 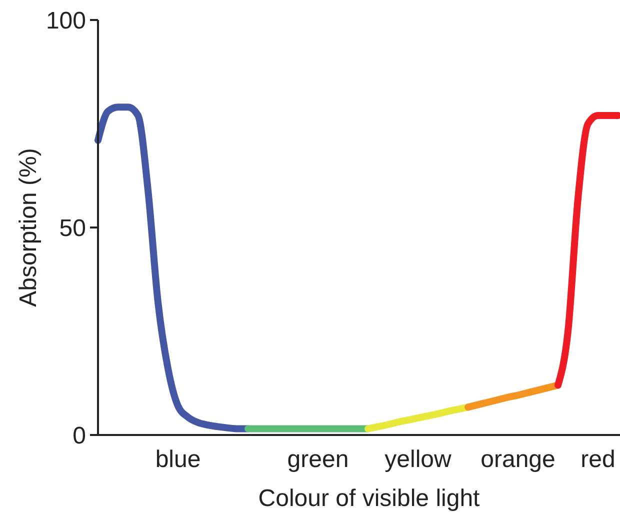 What do you see at coordinates (369, 498) in the screenshot?
I see `x-axis-title: Colour of visible light` at bounding box center [369, 498].